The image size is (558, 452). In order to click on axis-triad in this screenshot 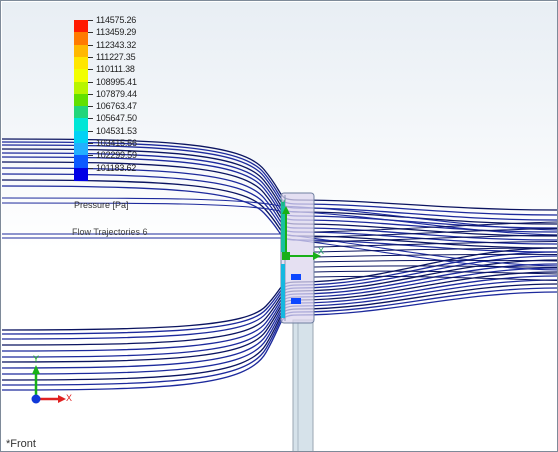, I will do `click(48, 384)`.